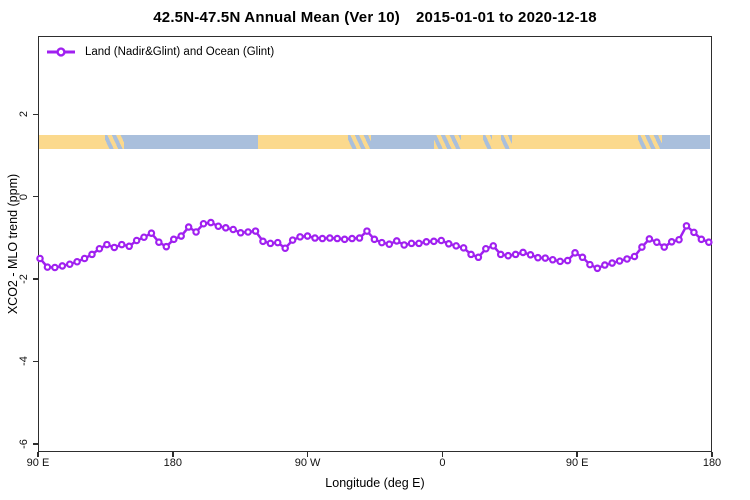 This screenshot has width=750, height=500. What do you see at coordinates (24, 279) in the screenshot?
I see `y-tick-label: -2` at bounding box center [24, 279].